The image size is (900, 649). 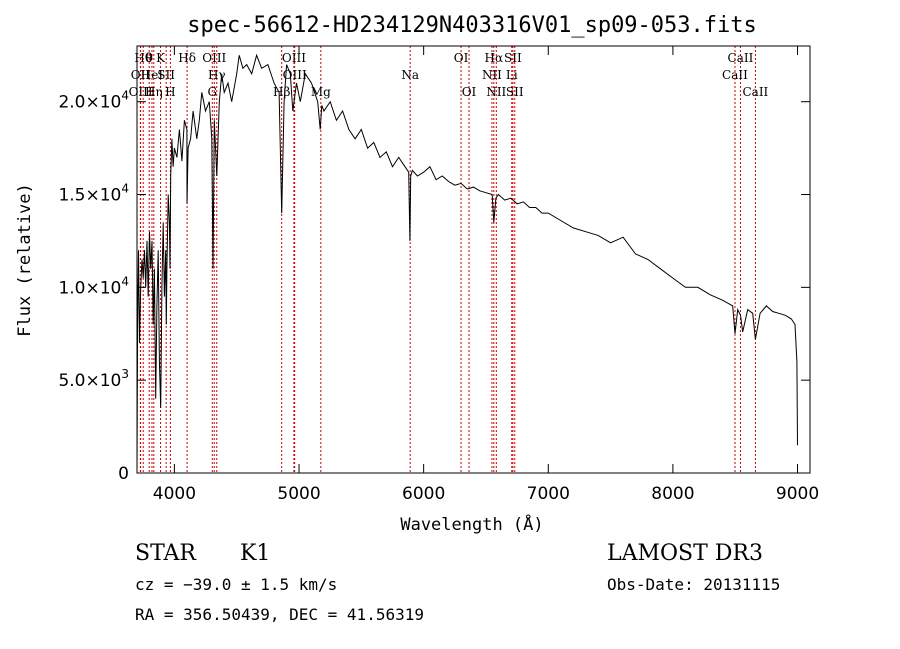 I want to click on line-marker-label: Na, so click(x=410, y=75).